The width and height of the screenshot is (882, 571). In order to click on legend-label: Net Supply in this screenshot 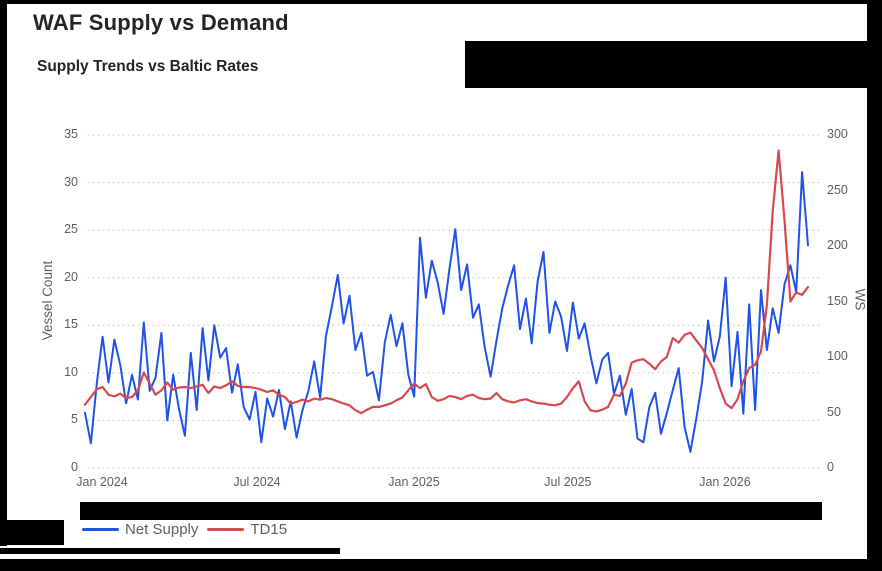, I will do `click(162, 529)`.